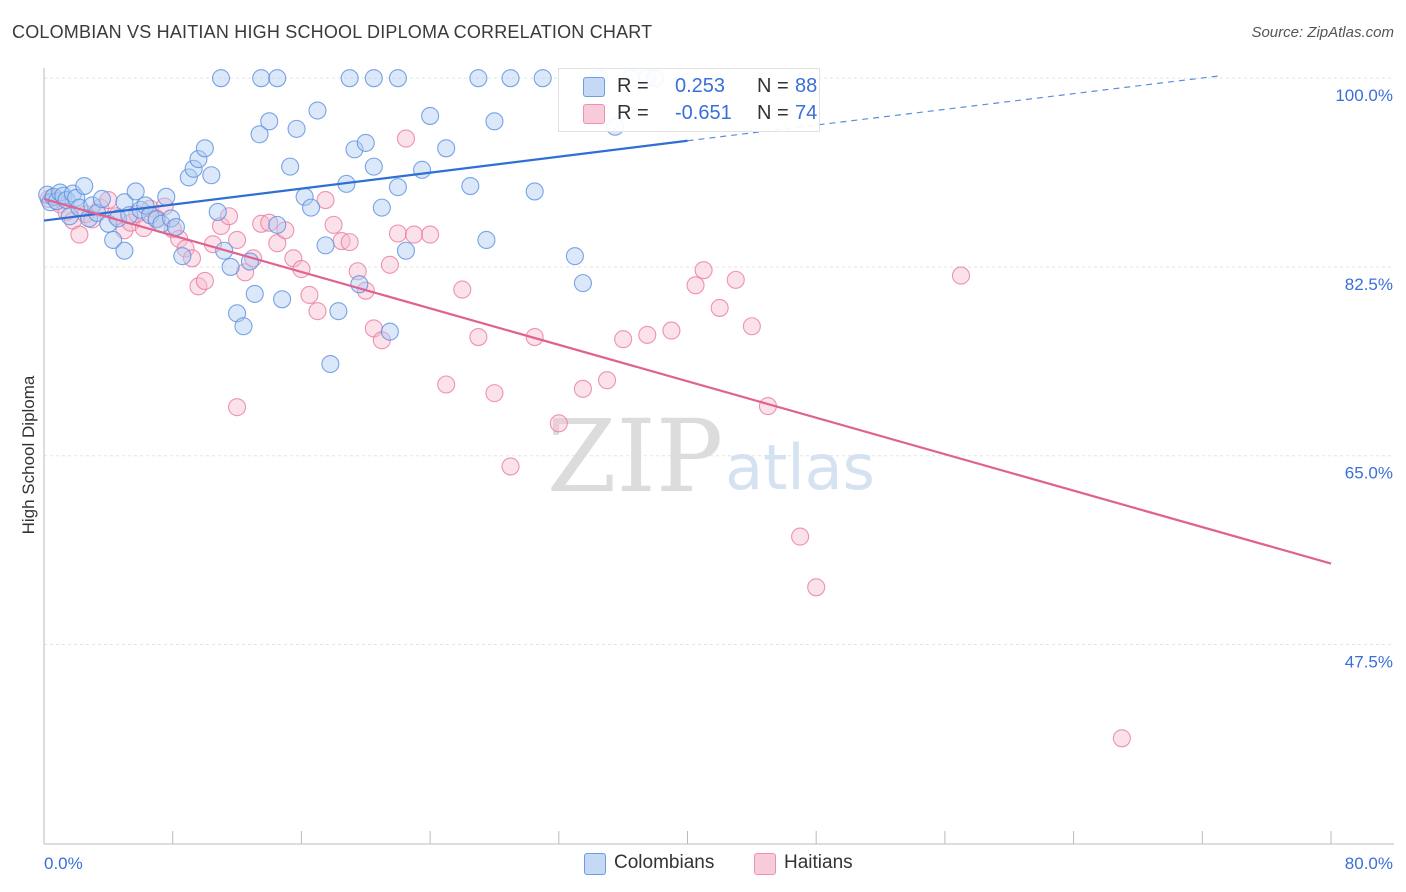 The width and height of the screenshot is (1406, 892). What do you see at coordinates (664, 862) in the screenshot?
I see `legend-label: Colombians` at bounding box center [664, 862].